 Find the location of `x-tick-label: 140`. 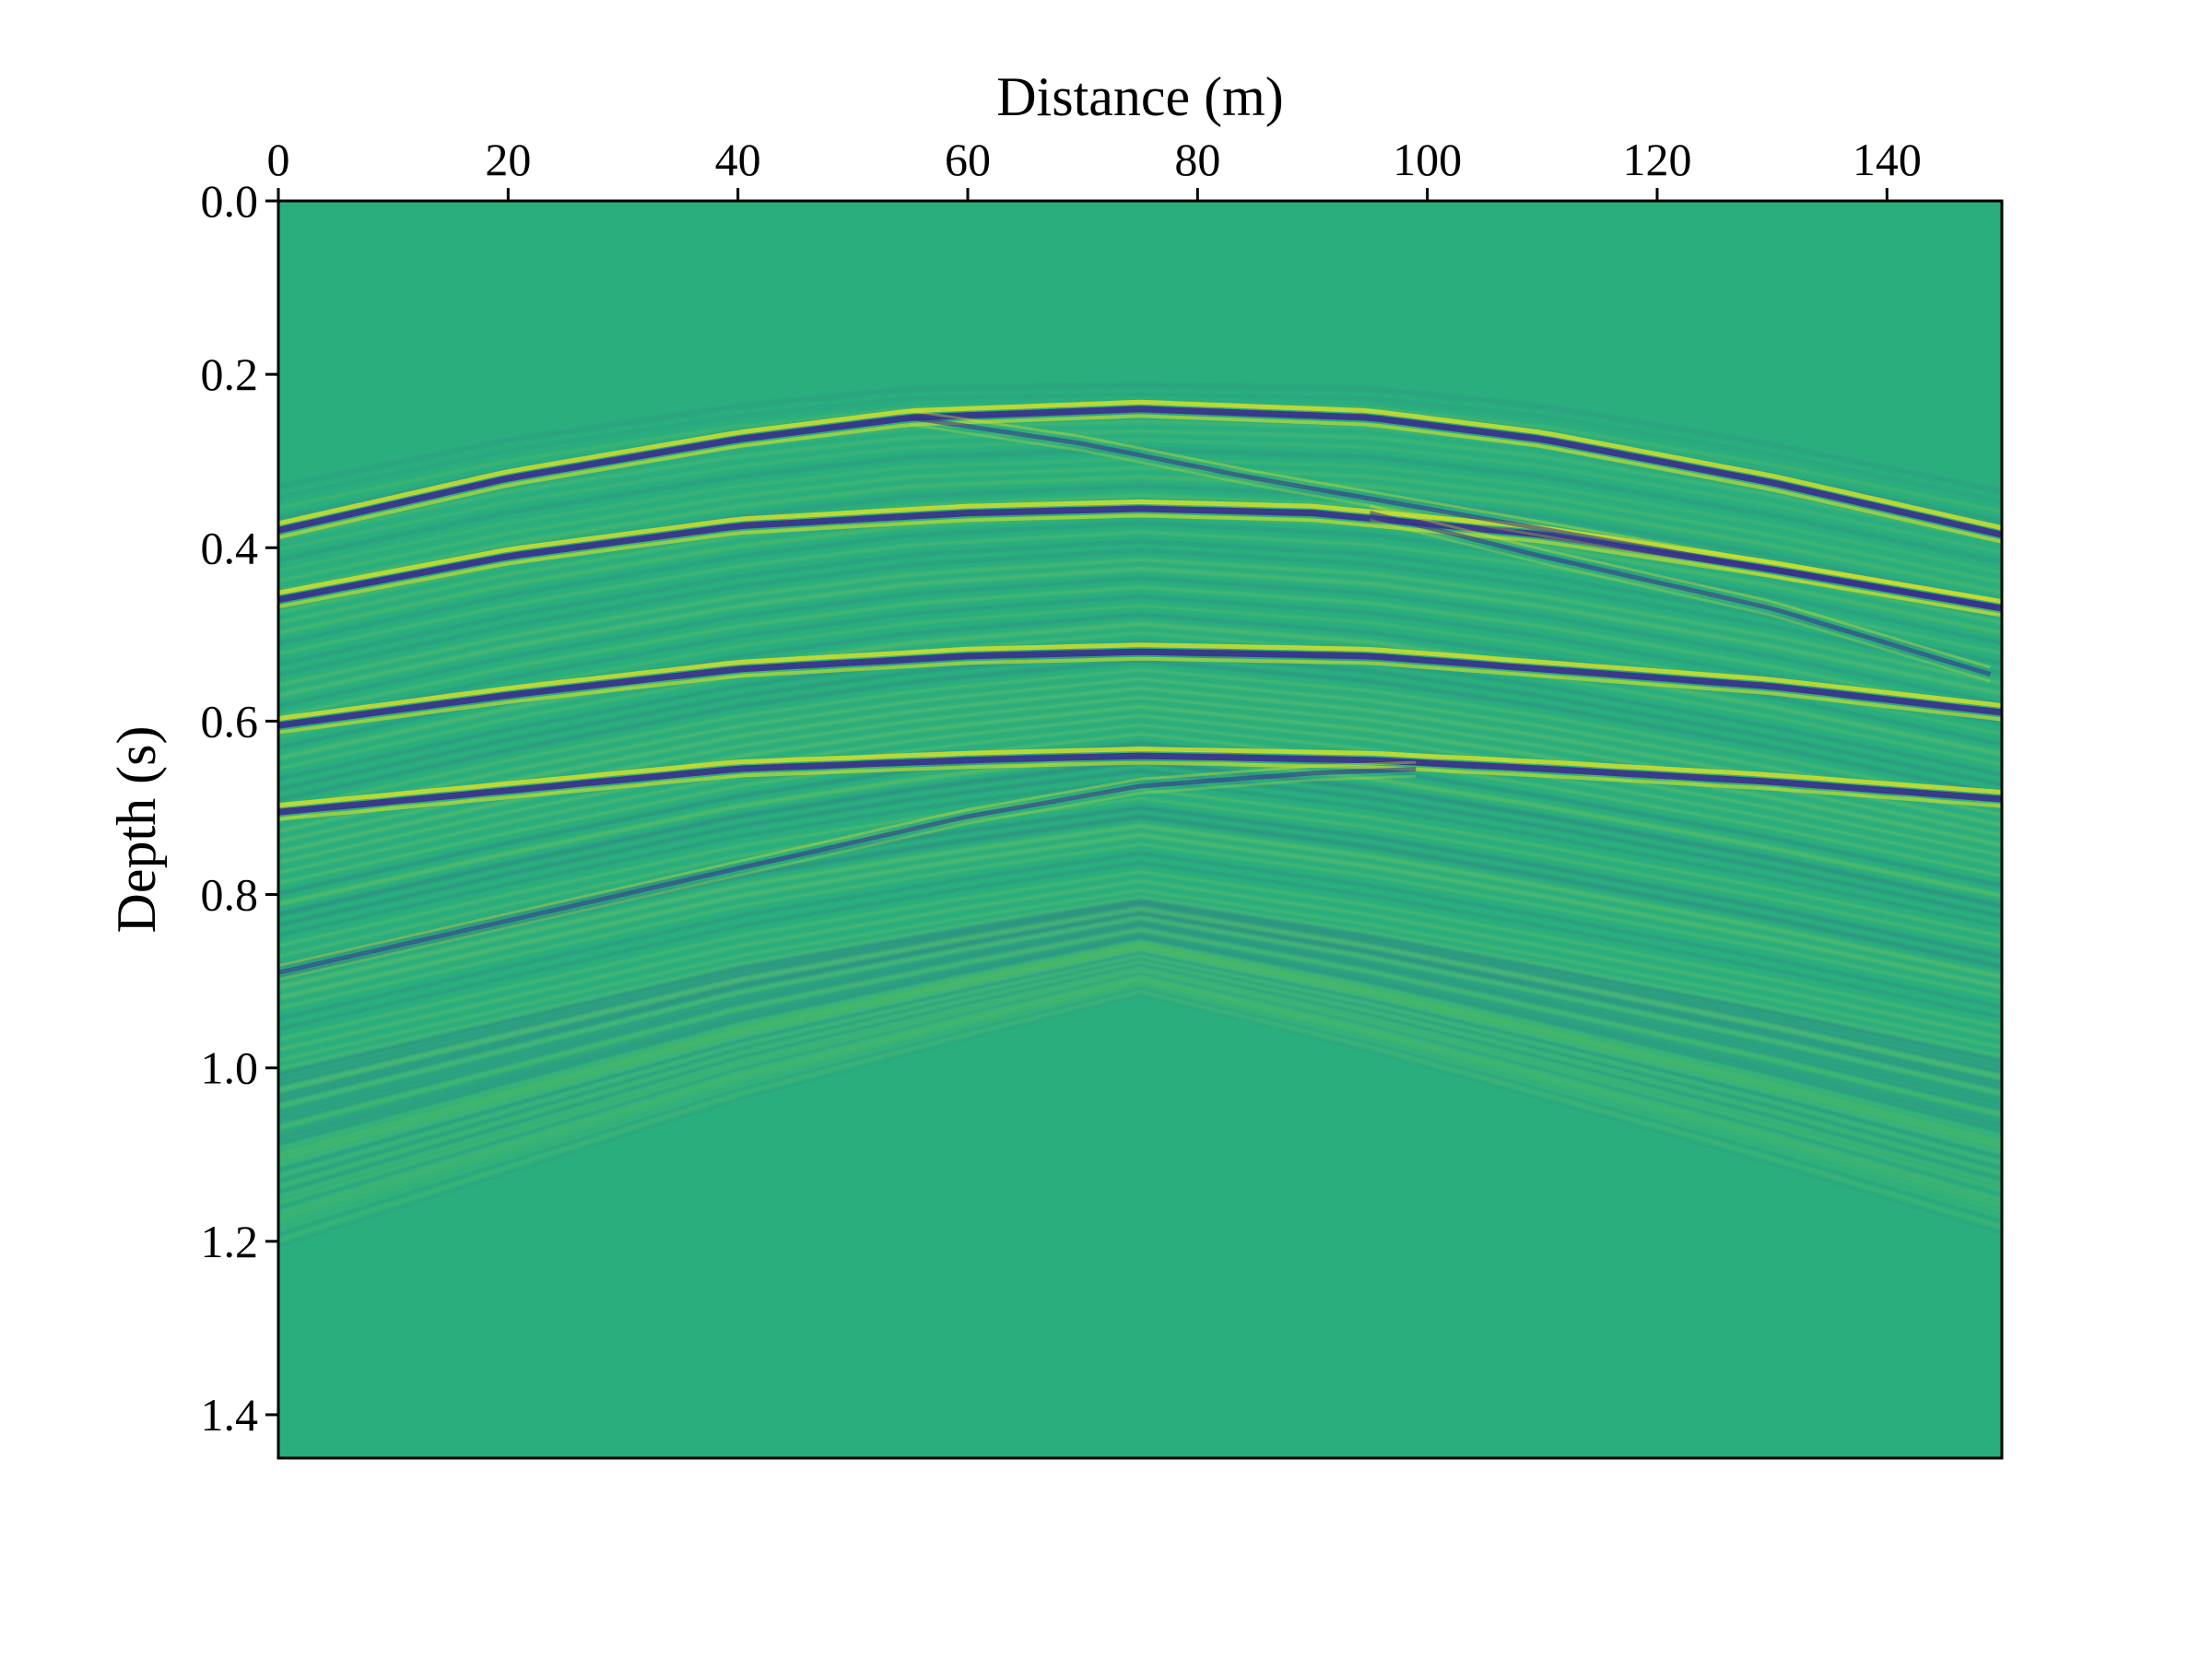

x-tick-label: 140 is located at coordinates (1887, 159).